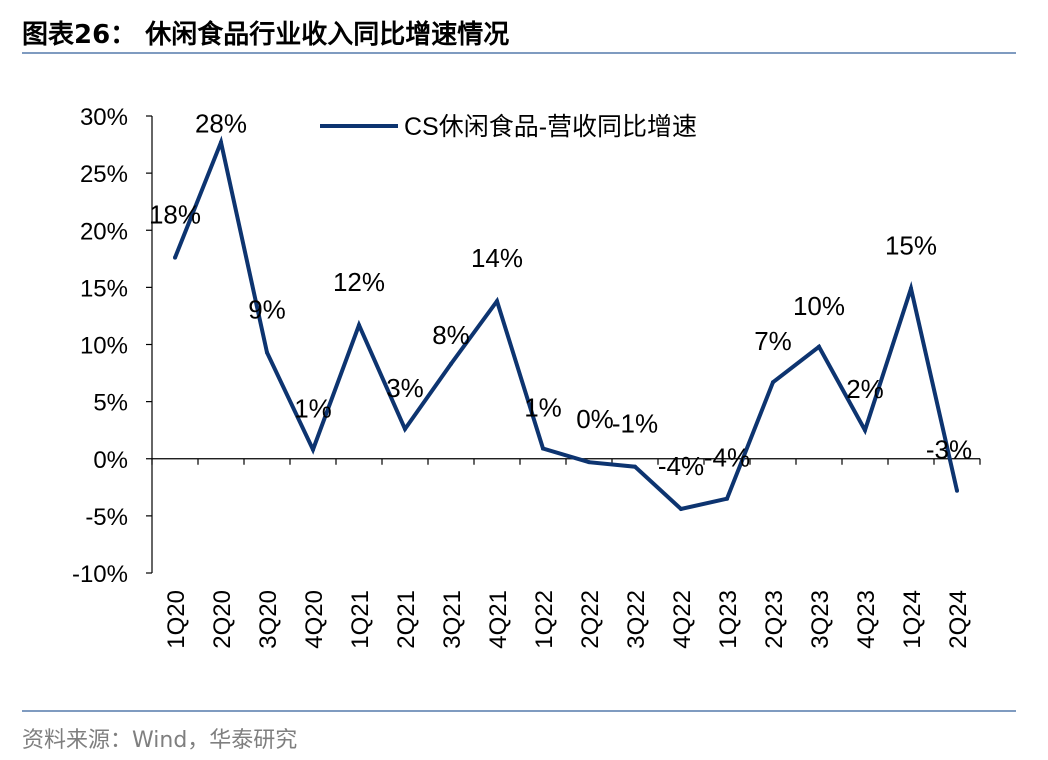 The image size is (1048, 760). Describe the element at coordinates (267, 309) in the screenshot. I see `data-label: 9%` at that location.